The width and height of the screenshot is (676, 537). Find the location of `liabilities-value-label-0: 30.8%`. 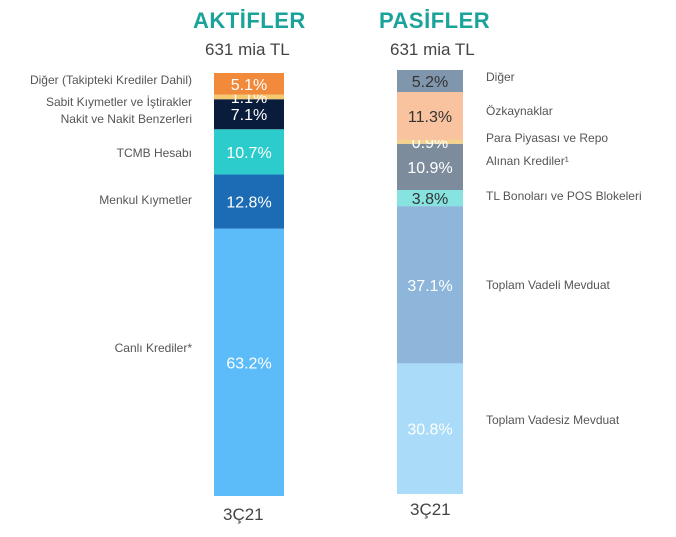

liabilities-value-label-0: 30.8% is located at coordinates (429, 430).